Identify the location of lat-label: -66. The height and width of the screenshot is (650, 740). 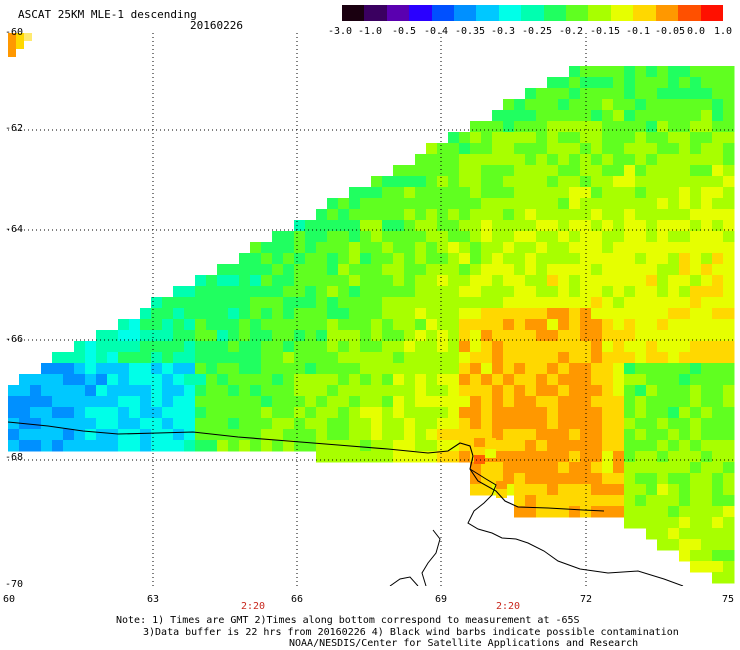
(14, 339).